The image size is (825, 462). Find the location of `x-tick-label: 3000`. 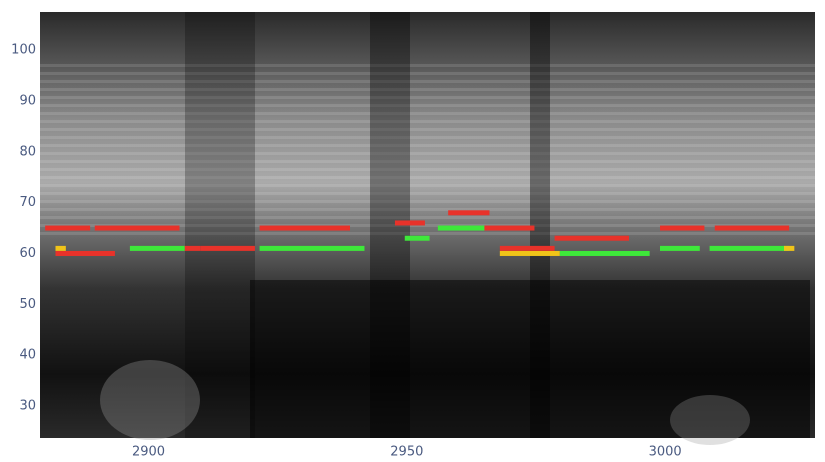

x-tick-label: 3000 is located at coordinates (665, 452).